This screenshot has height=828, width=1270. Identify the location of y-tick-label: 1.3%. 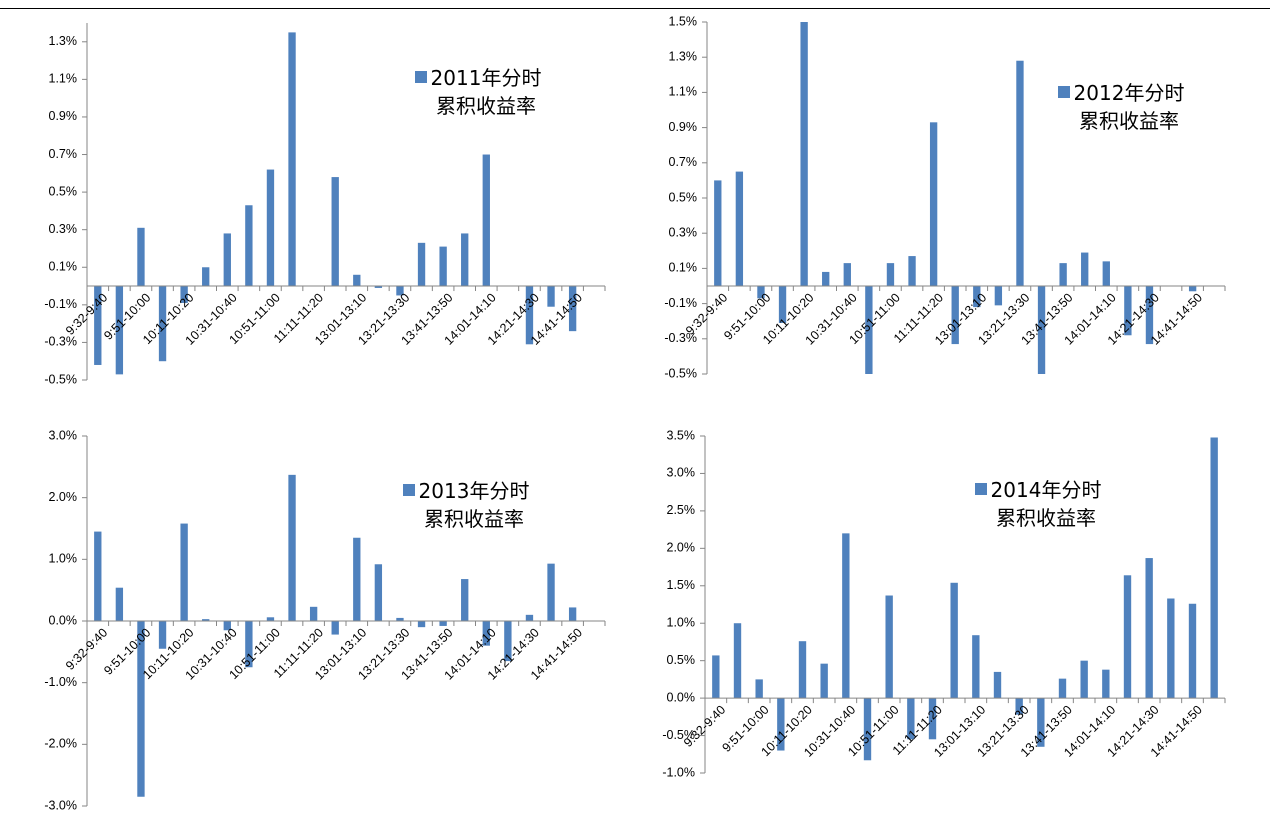
(63, 41).